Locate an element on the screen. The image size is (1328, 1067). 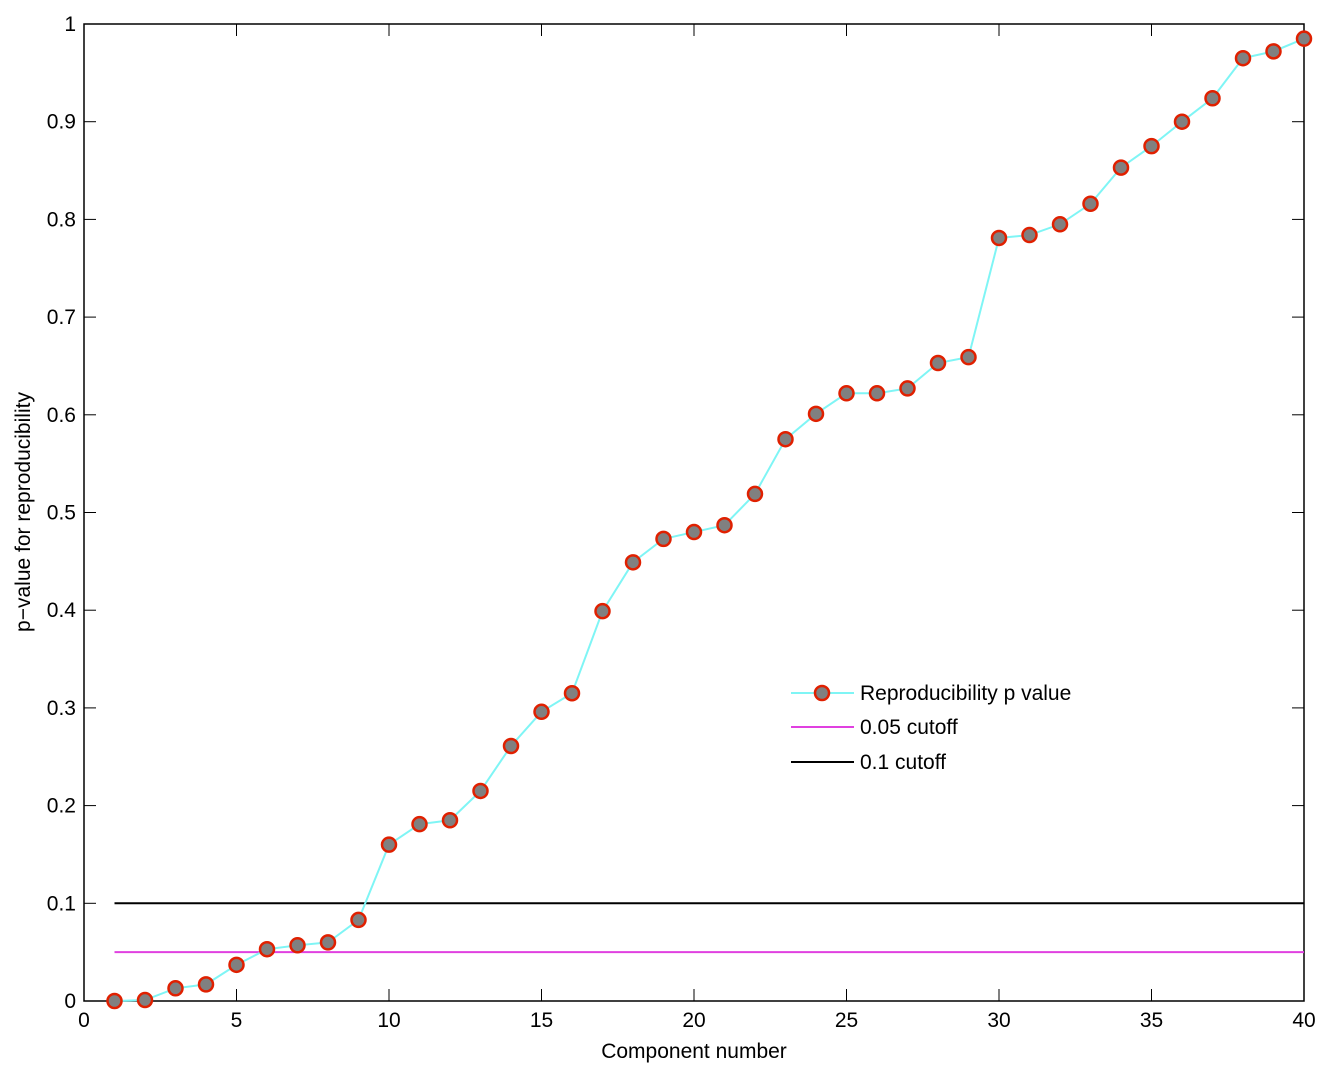
x-axis-label: Component number is located at coordinates (694, 1051).